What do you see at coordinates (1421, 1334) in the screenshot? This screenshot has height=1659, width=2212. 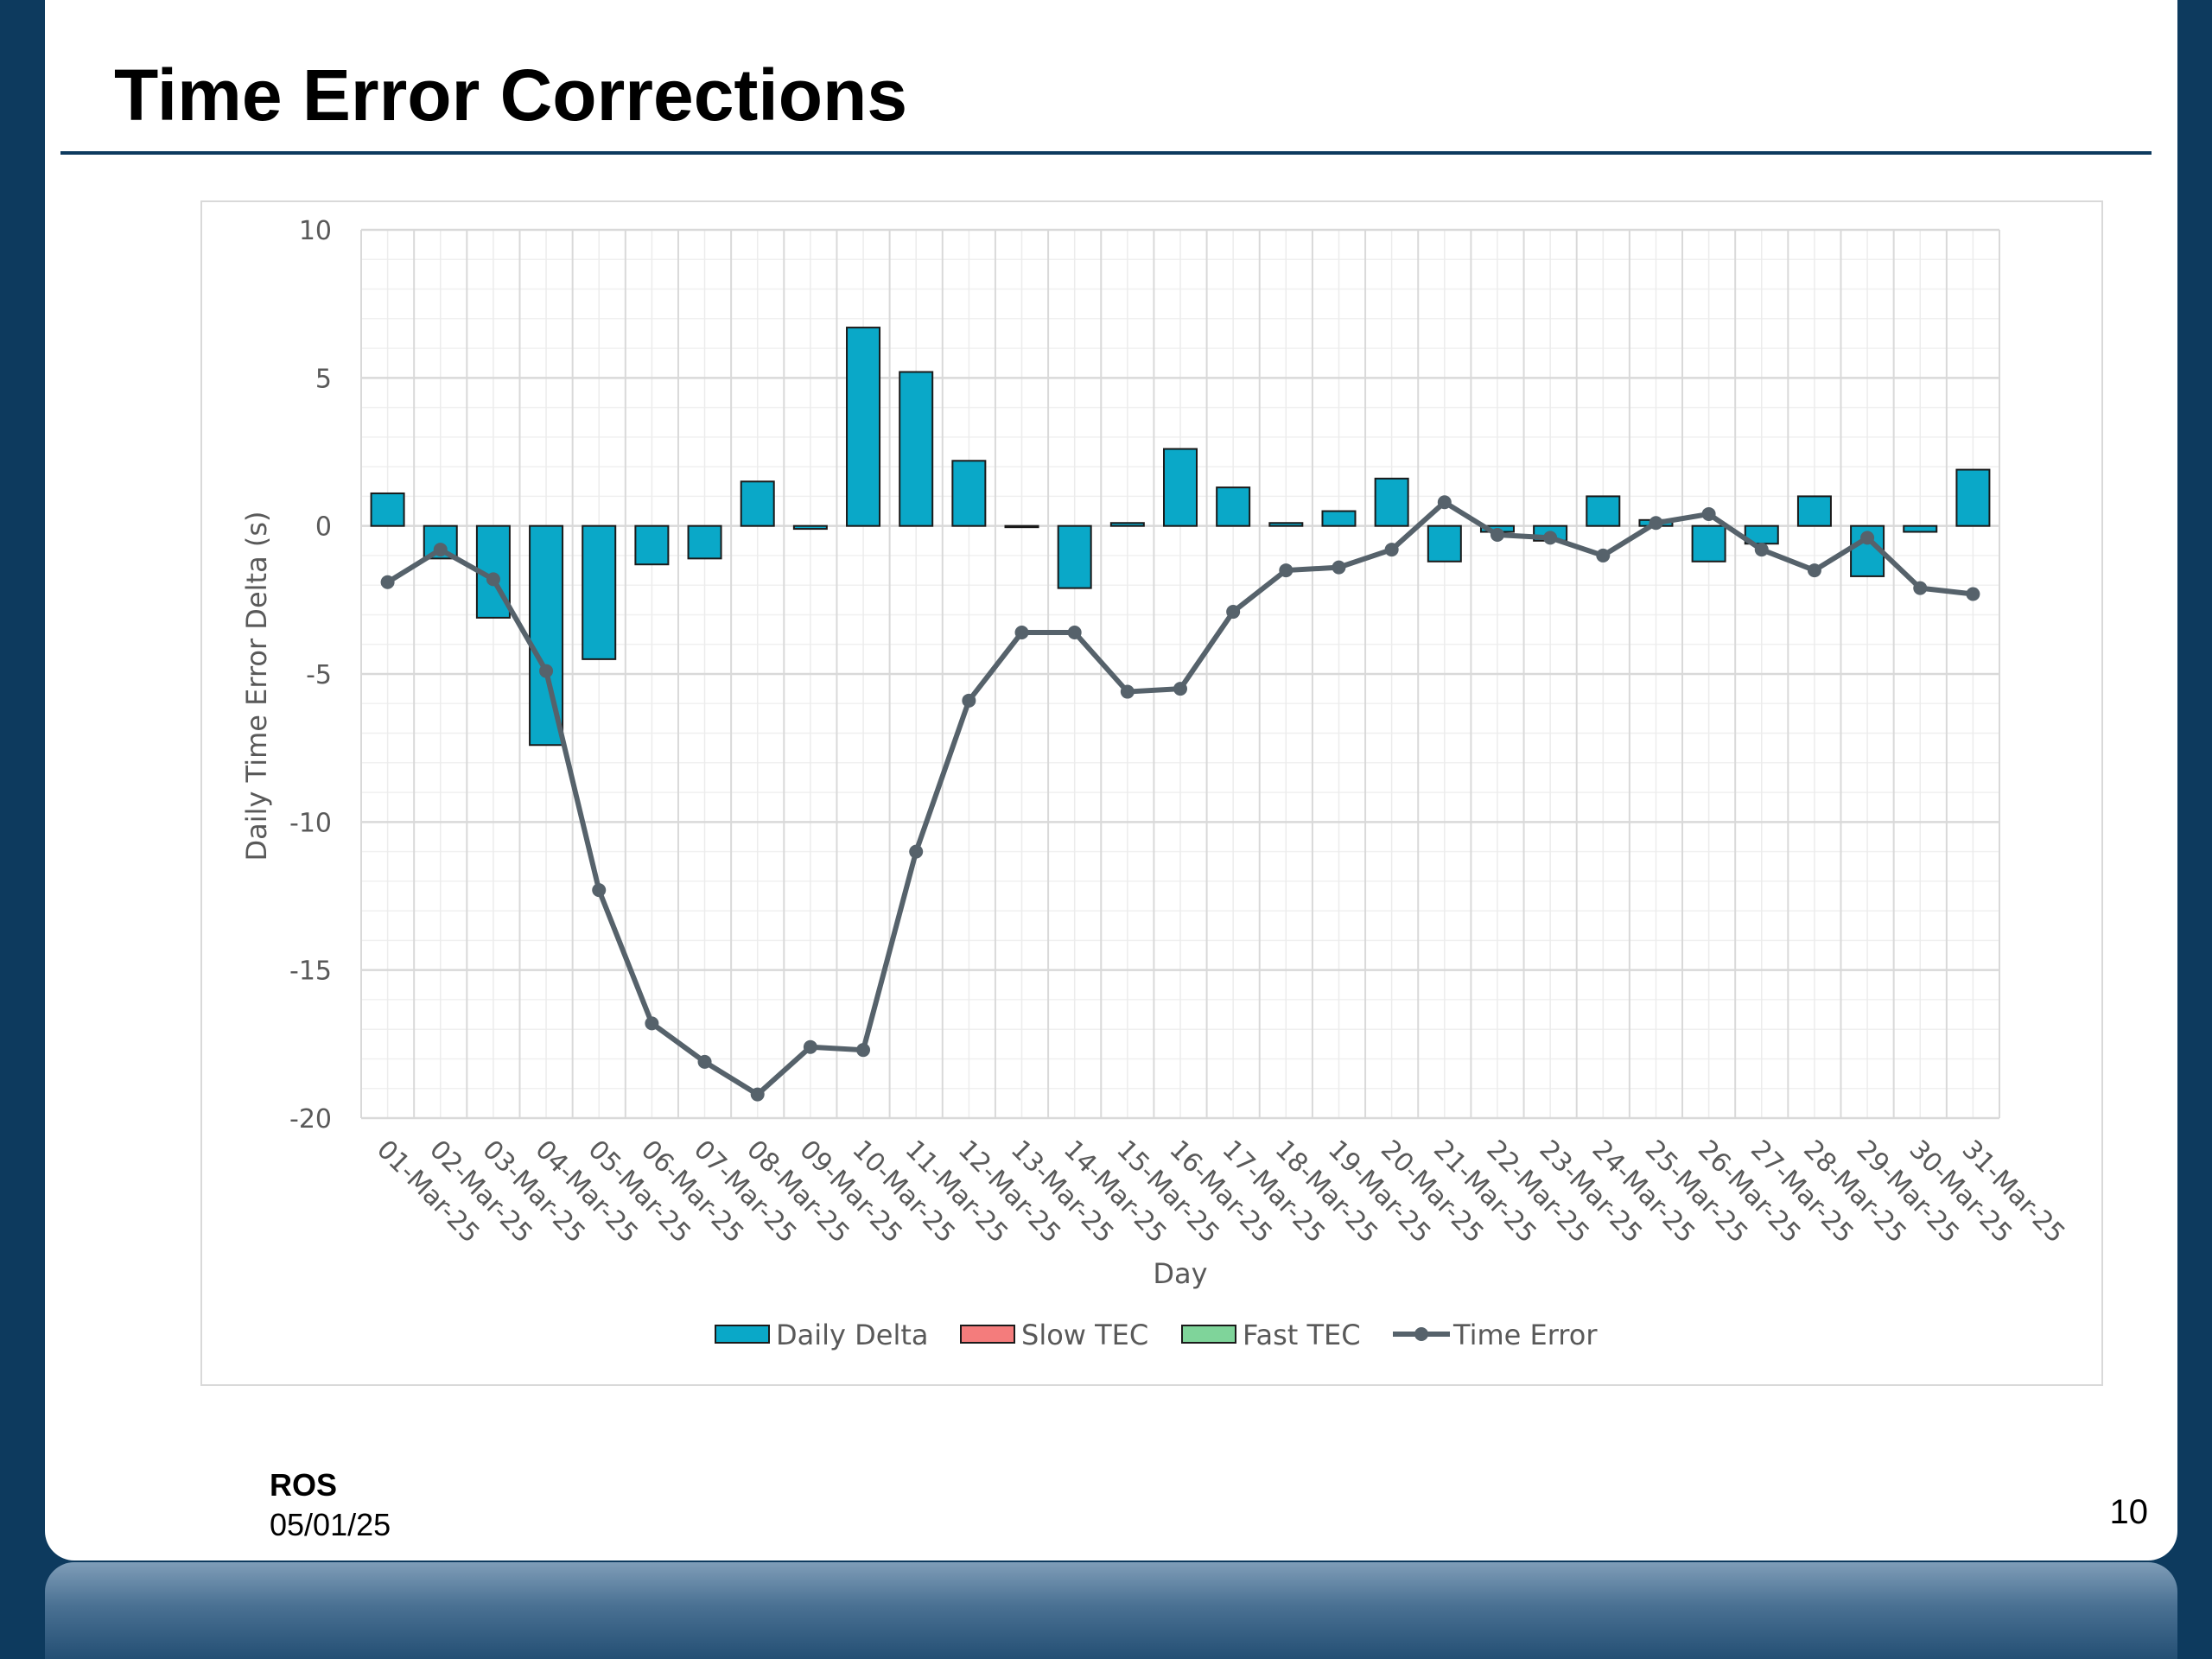 I see `legend-marker` at bounding box center [1421, 1334].